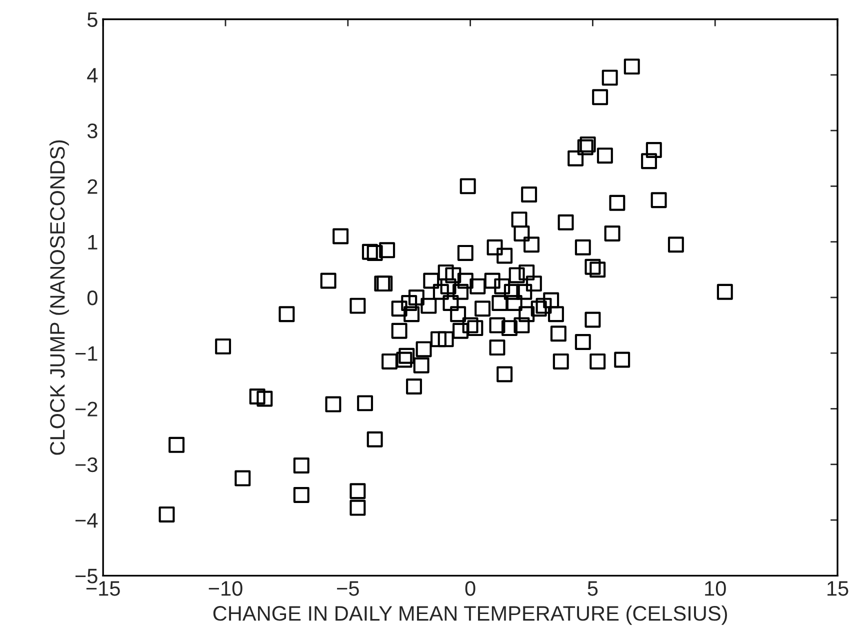 The height and width of the screenshot is (638, 852). Describe the element at coordinates (93, 242) in the screenshot. I see `y-tick-label: 1` at that location.